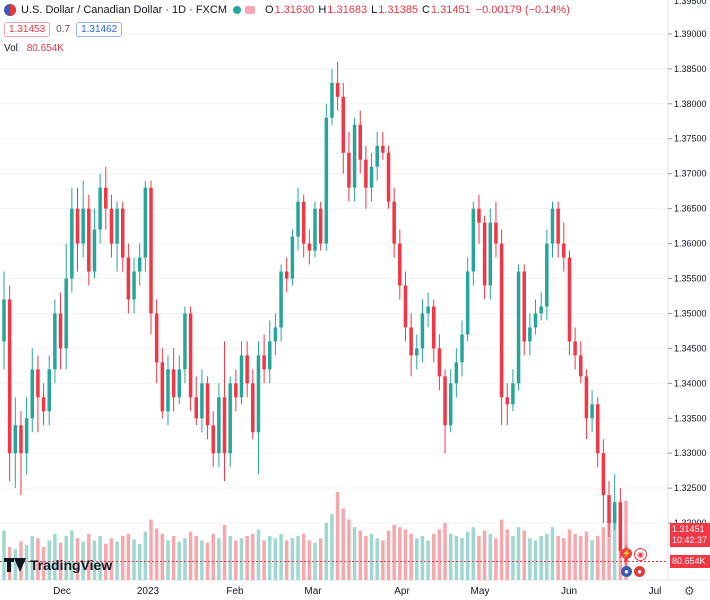 This screenshot has width=710, height=600. Describe the element at coordinates (450, 10) in the screenshot. I see `close-value: 1.31451` at that location.